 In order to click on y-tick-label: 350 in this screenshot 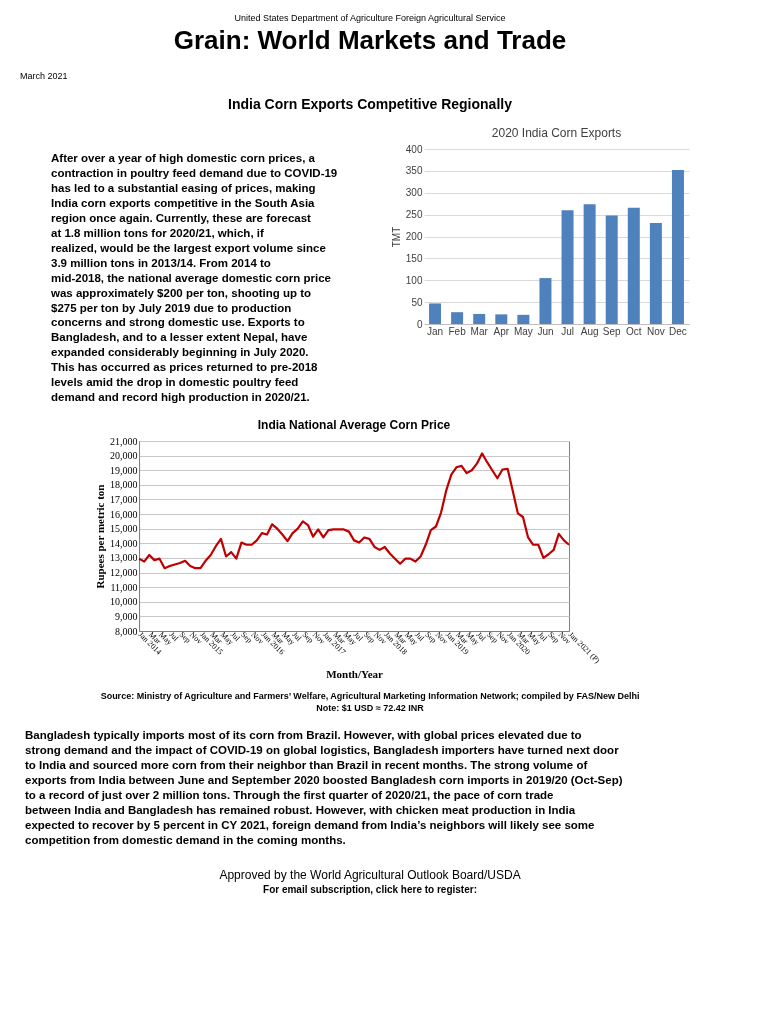, I will do `click(414, 171)`.